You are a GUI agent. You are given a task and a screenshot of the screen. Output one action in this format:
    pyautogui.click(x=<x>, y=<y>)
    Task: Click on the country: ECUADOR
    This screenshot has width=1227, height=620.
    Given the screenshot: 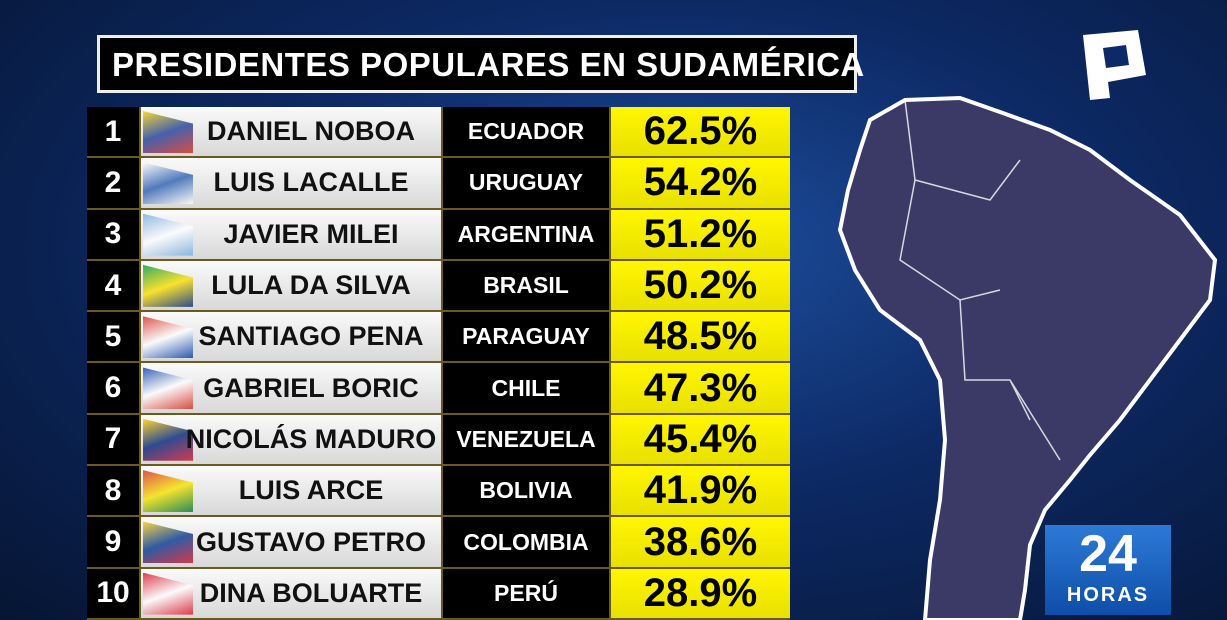 What is the action you would take?
    pyautogui.click(x=526, y=132)
    